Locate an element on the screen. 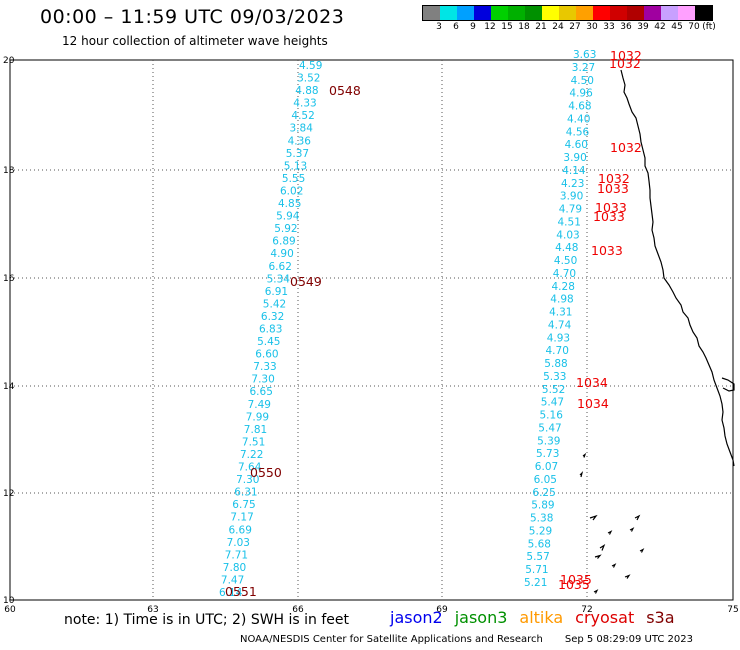 Image resolution: width=740 pixels, height=650 pixels. lon-tick-label: 69 is located at coordinates (442, 610).